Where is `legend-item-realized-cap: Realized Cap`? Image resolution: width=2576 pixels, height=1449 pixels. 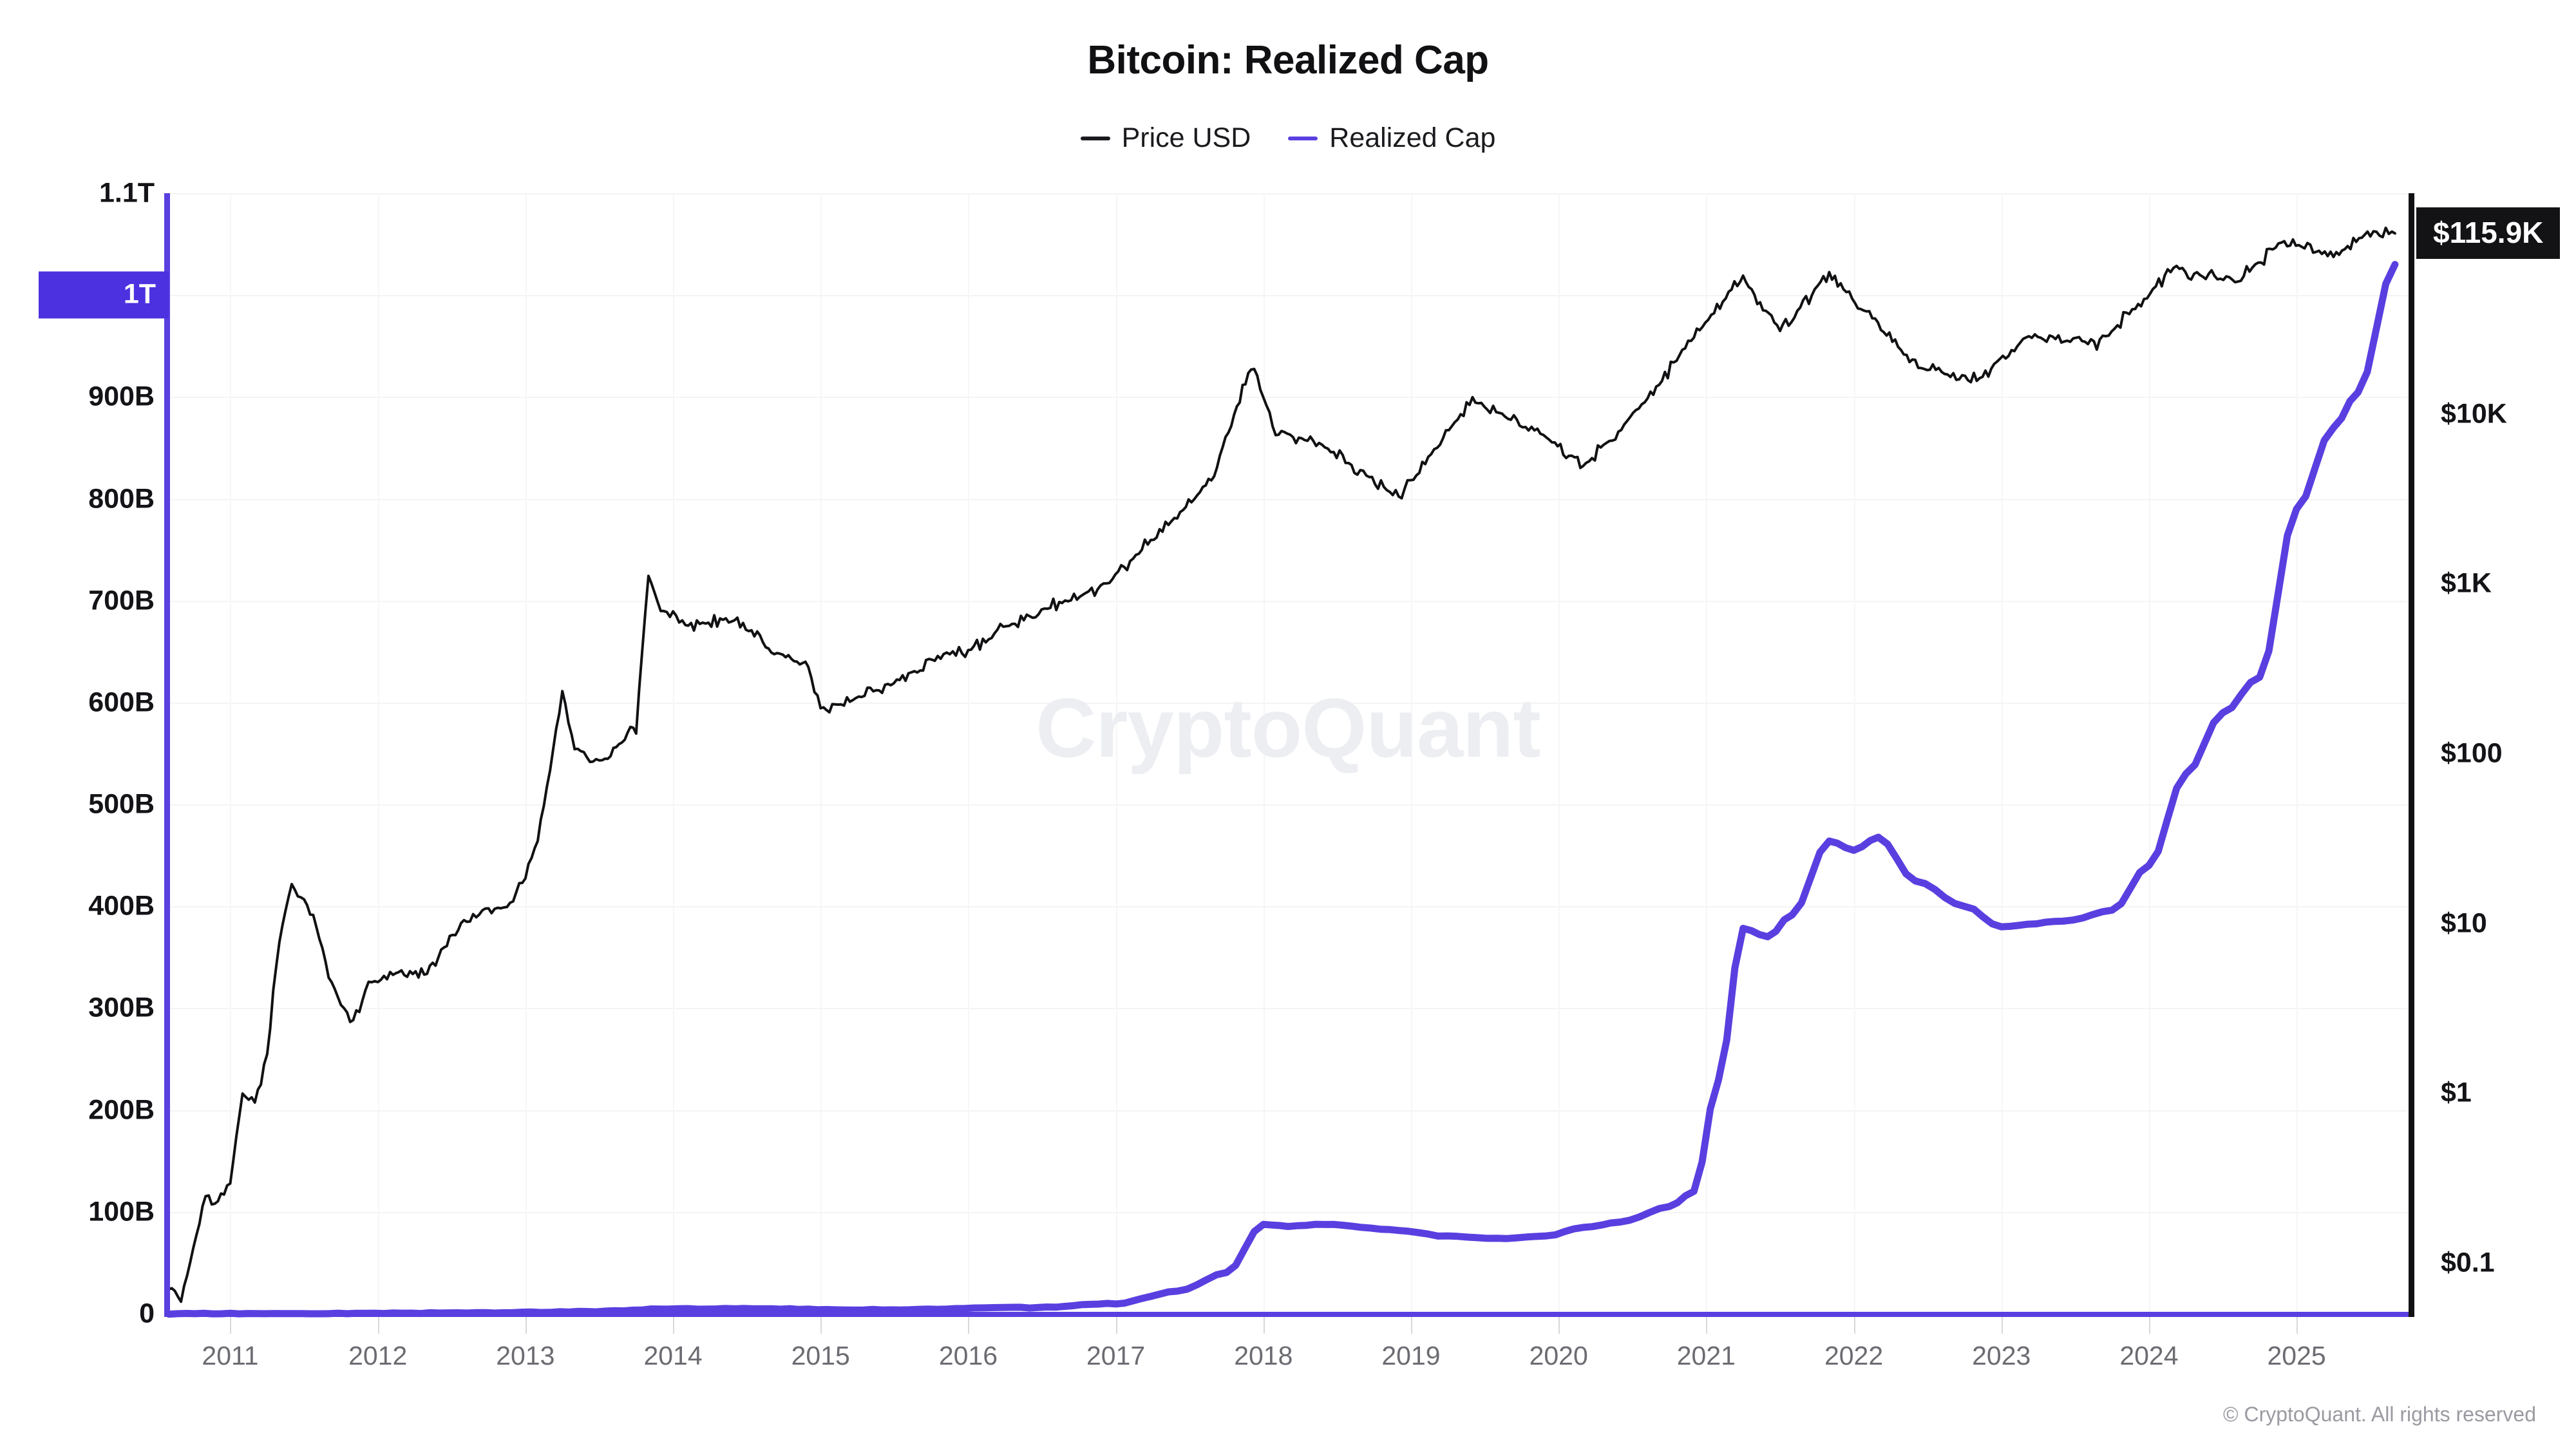
legend-item-realized-cap: Realized Cap is located at coordinates (1391, 138).